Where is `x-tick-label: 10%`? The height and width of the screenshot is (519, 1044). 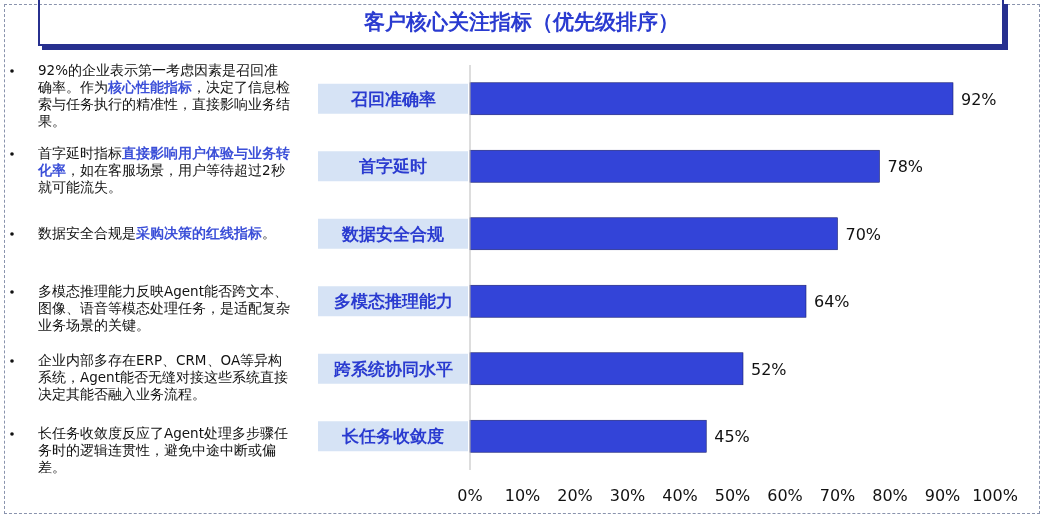
x-tick-label: 10% is located at coordinates (522, 495).